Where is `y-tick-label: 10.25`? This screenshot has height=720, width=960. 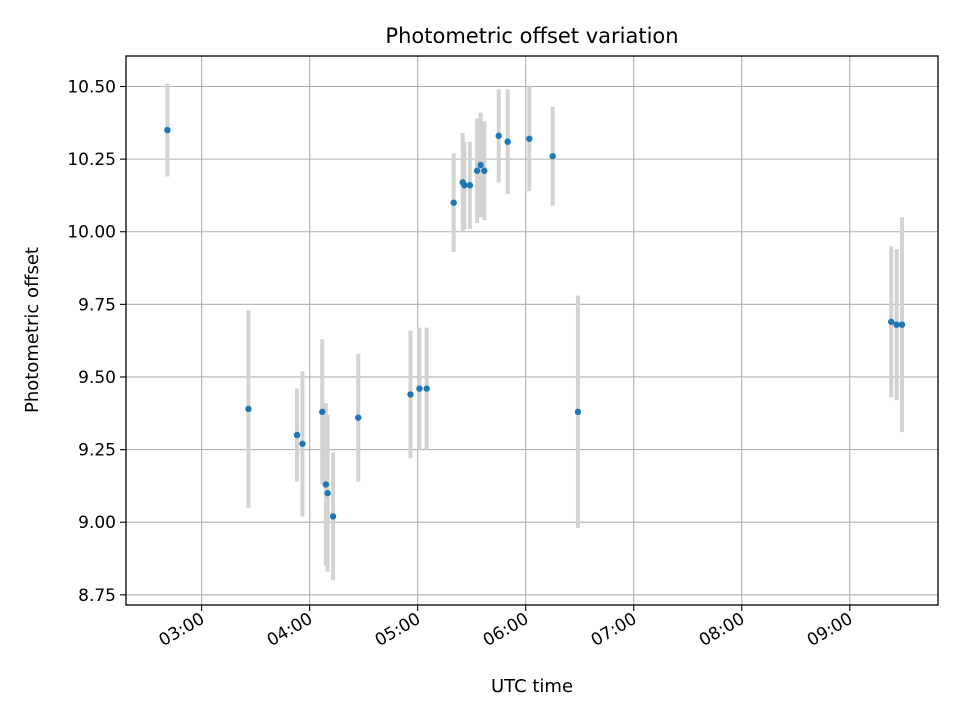 y-tick-label: 10.25 is located at coordinates (91, 160).